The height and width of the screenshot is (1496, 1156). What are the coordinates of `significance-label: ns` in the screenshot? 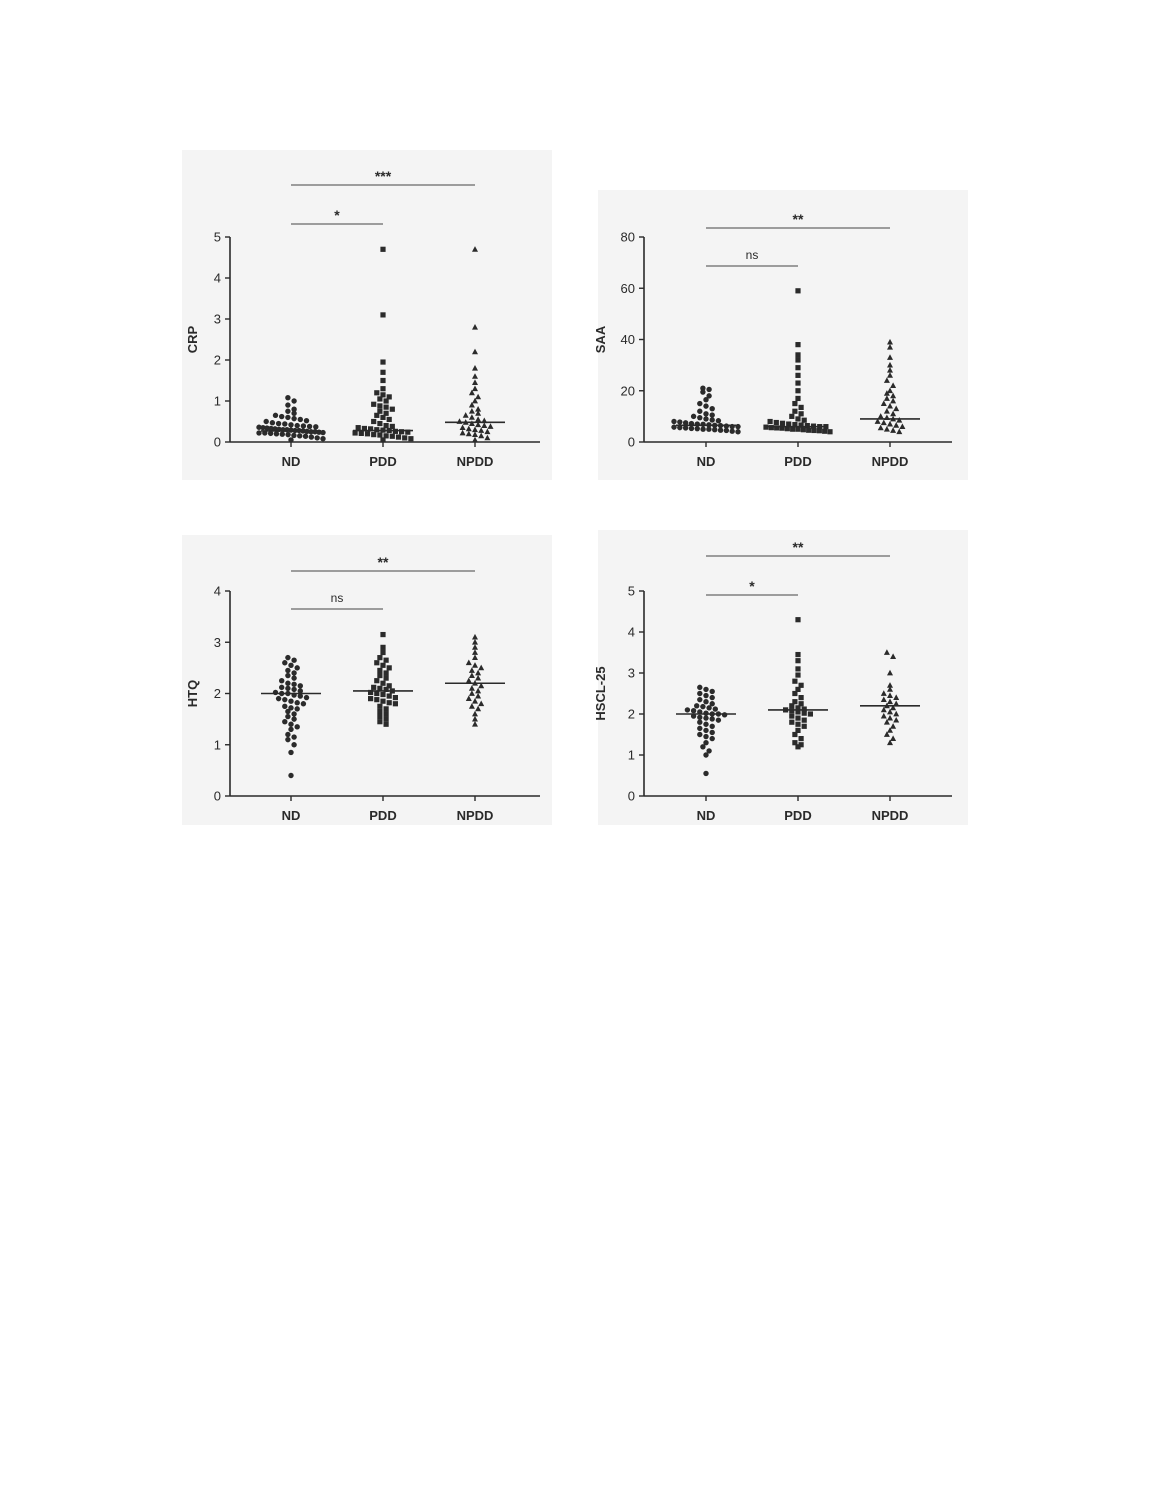 It's located at (752, 255).